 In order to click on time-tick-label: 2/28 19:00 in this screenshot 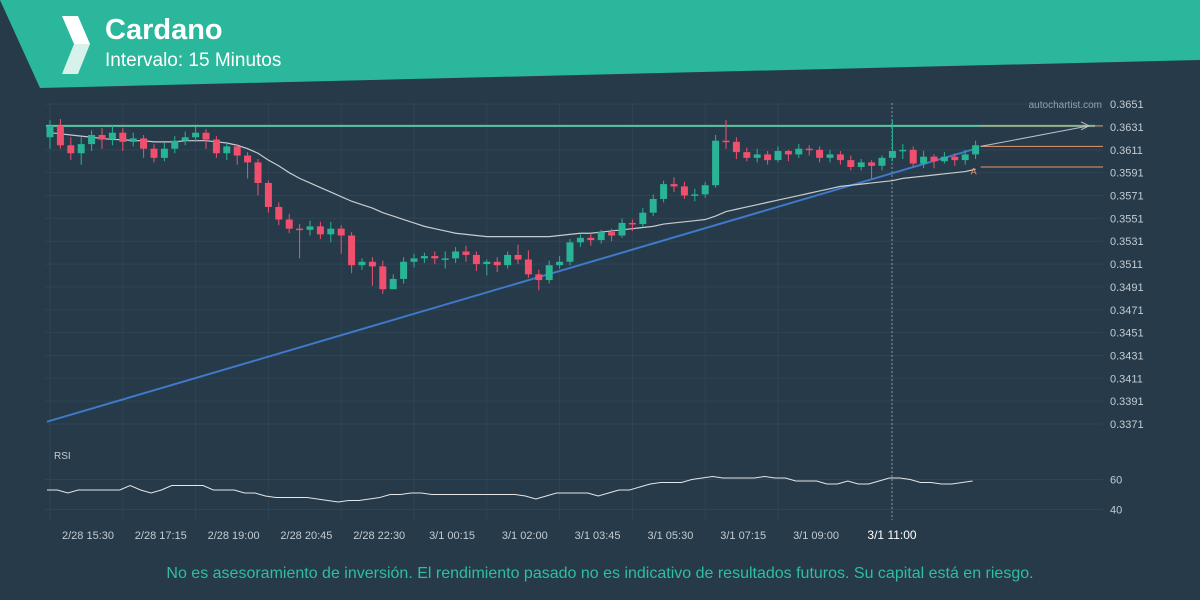, I will do `click(234, 536)`.